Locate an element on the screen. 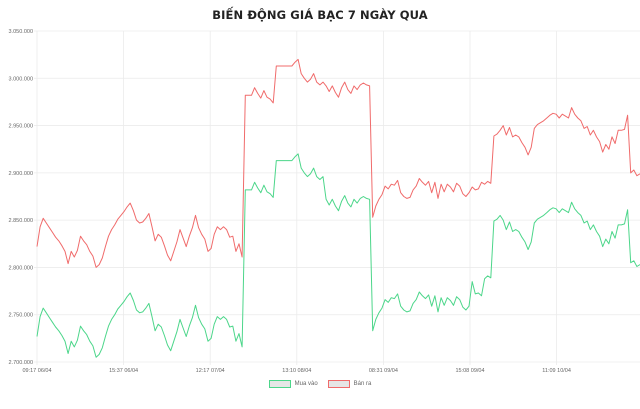 This screenshot has height=409, width=640. legend-item-ban-ra: Bán ra is located at coordinates (349, 384).